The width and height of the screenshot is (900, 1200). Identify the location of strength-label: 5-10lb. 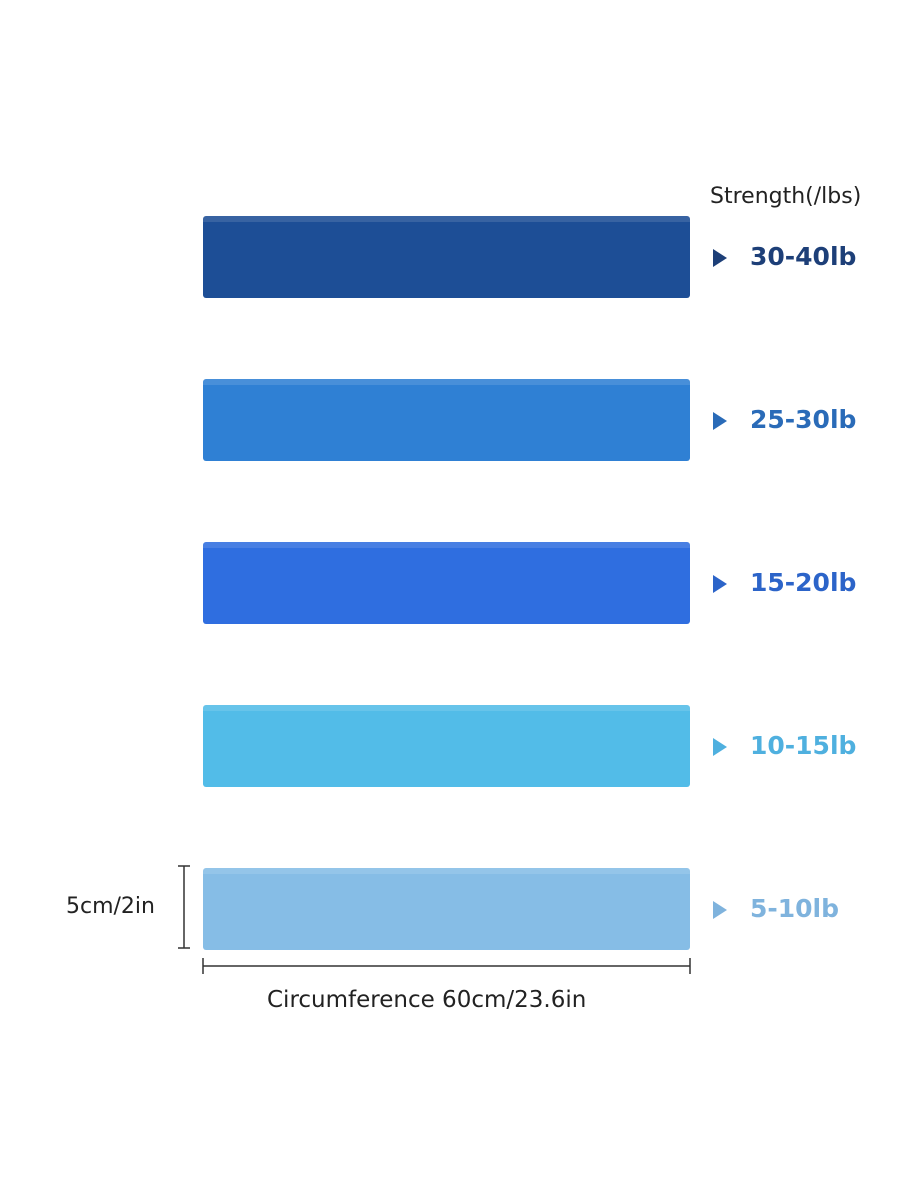
(795, 908).